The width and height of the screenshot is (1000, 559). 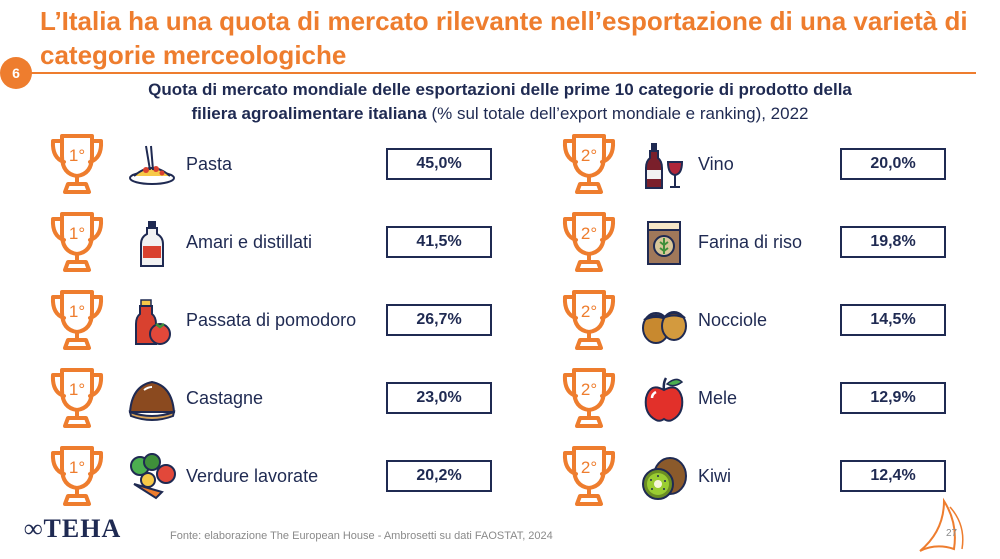 I want to click on list-item-vino: 2° Vino 20,0%, so click(x=760, y=167).